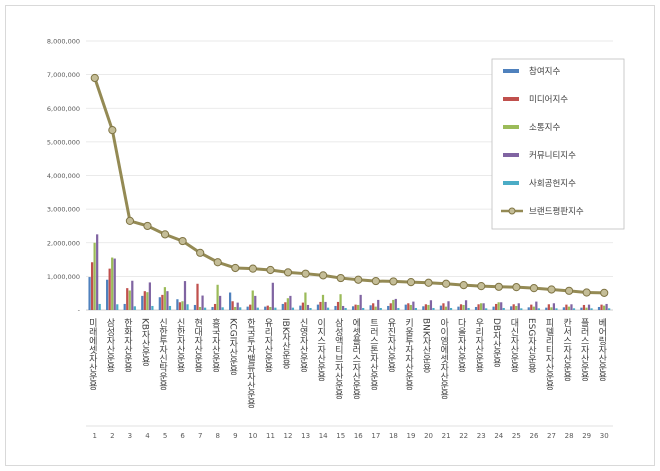 This screenshot has width=660, height=471. What do you see at coordinates (548, 99) in the screenshot?
I see `legend-label: 미디어지수` at bounding box center [548, 99].